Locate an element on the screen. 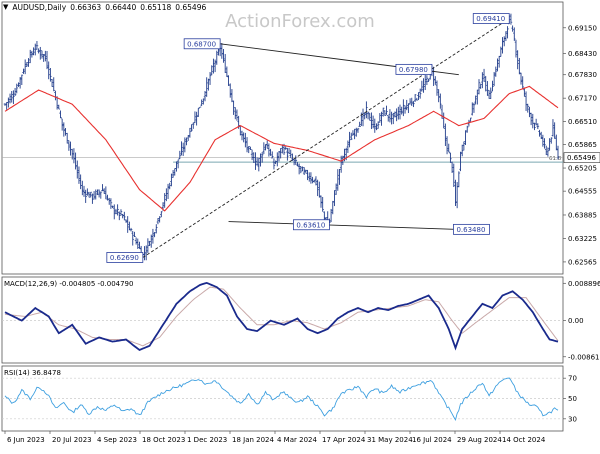 Image resolution: width=600 pixels, height=454 pixels. macd-title: MACD(12,26,9) -0.004805 -0.004790 is located at coordinates (68, 284).